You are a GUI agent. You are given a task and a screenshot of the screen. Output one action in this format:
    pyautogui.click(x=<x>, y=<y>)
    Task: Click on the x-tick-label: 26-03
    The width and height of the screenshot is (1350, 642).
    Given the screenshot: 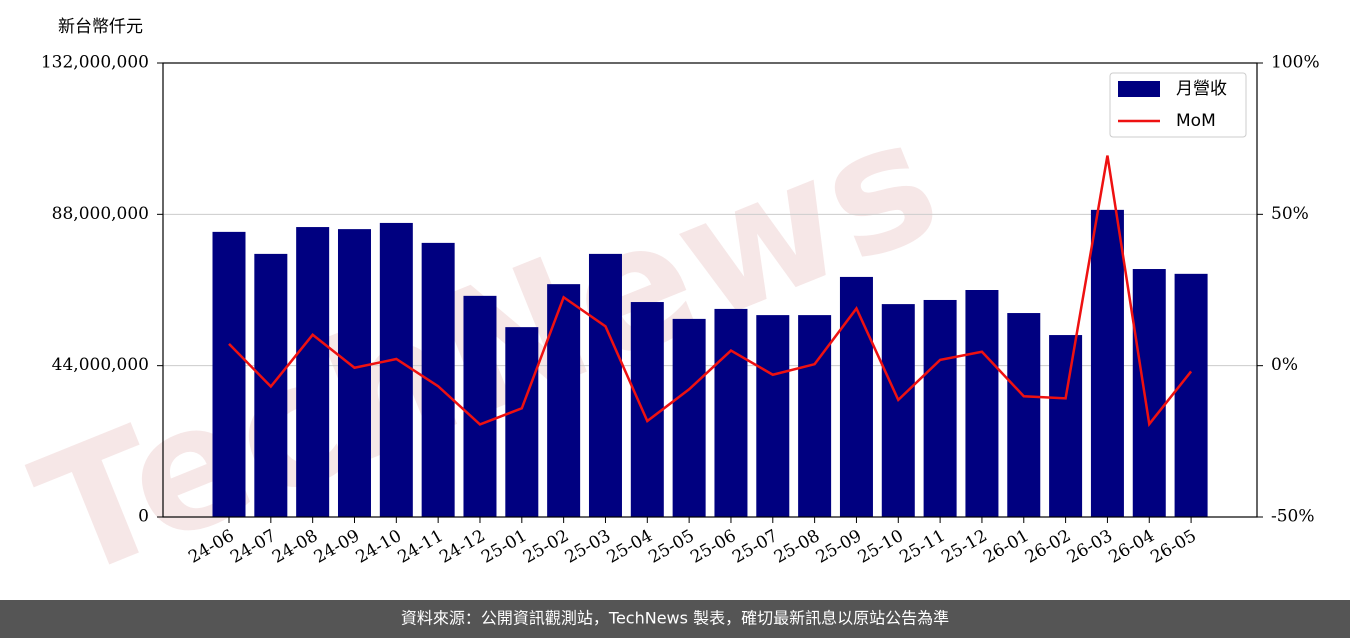 What is the action you would take?
    pyautogui.click(x=1090, y=547)
    